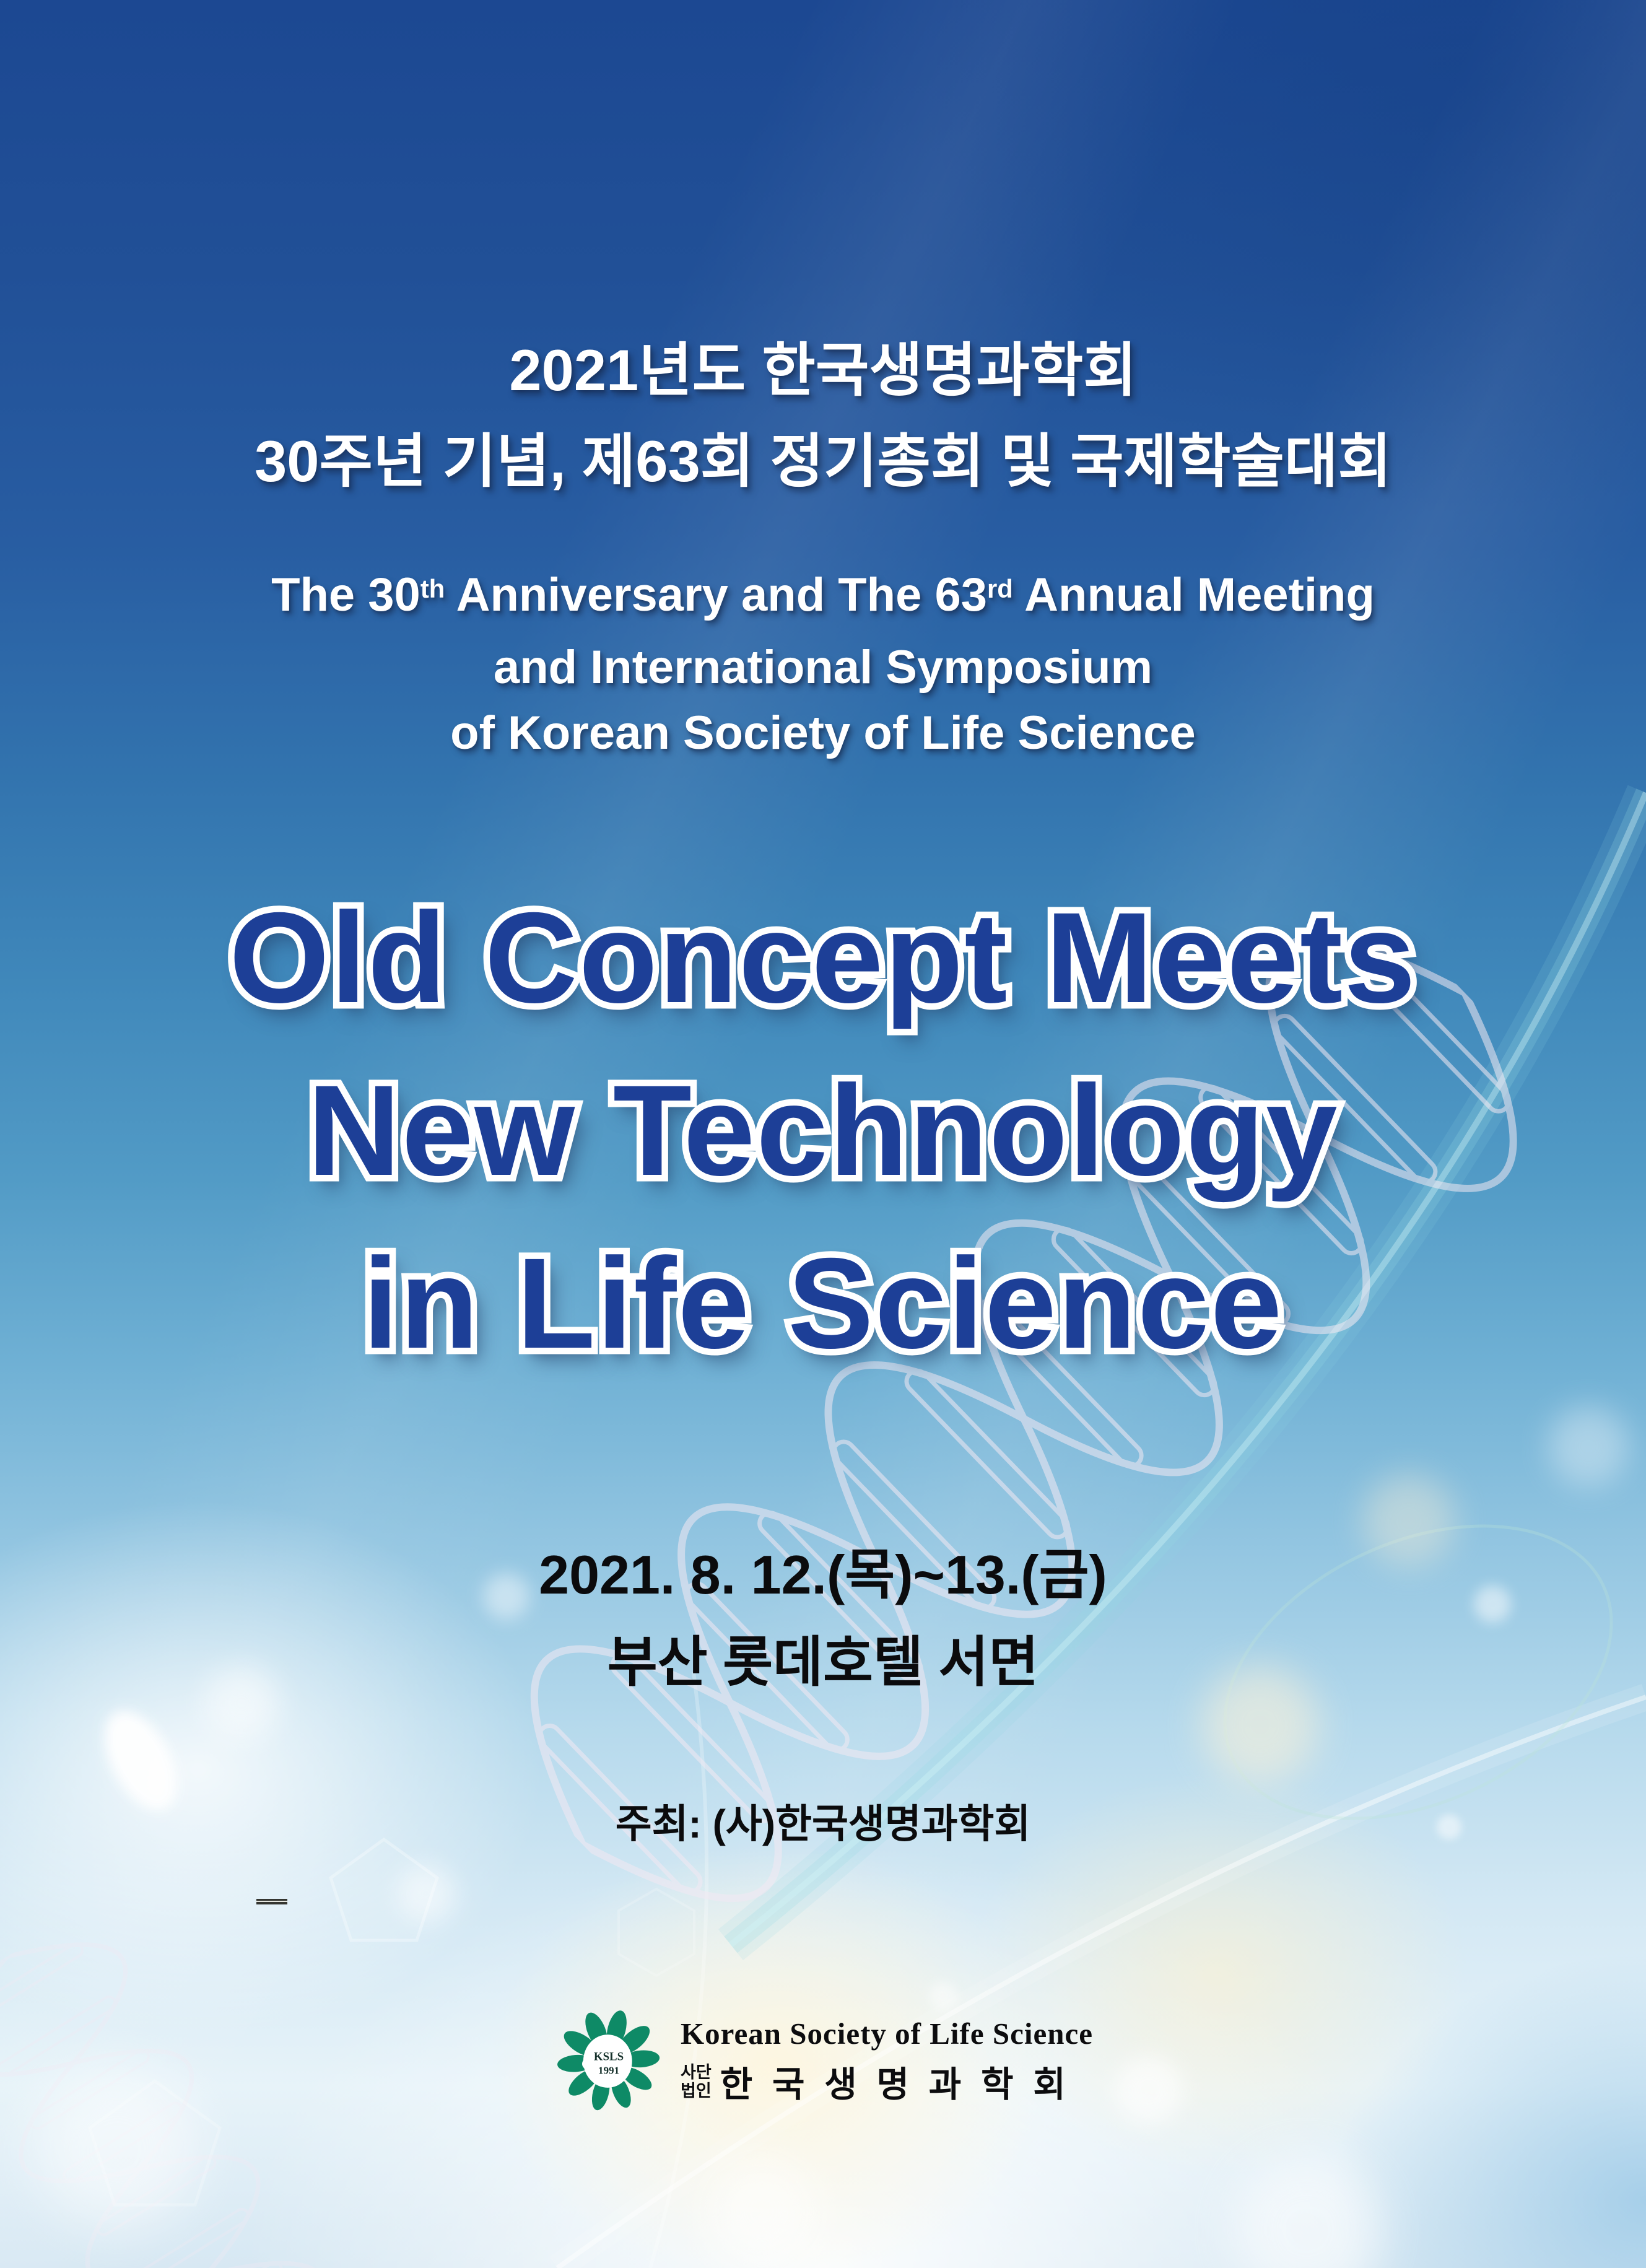 The width and height of the screenshot is (1646, 2268). I want to click on ksls-emblem: KSLS 1991, so click(608, 2060).